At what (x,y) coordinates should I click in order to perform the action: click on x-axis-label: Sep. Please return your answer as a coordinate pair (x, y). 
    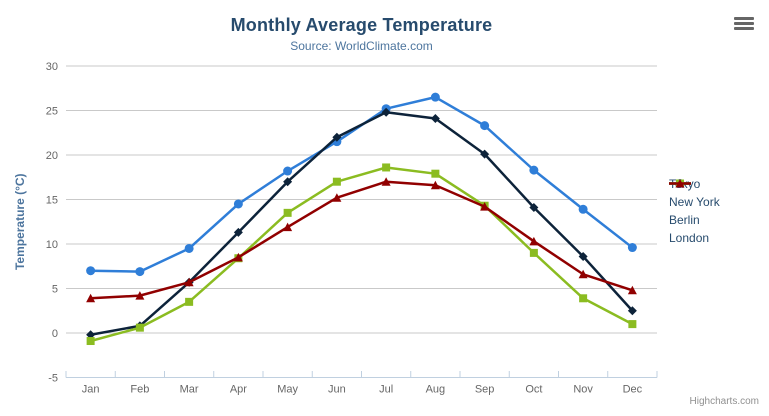
    Looking at the image, I should click on (485, 390).